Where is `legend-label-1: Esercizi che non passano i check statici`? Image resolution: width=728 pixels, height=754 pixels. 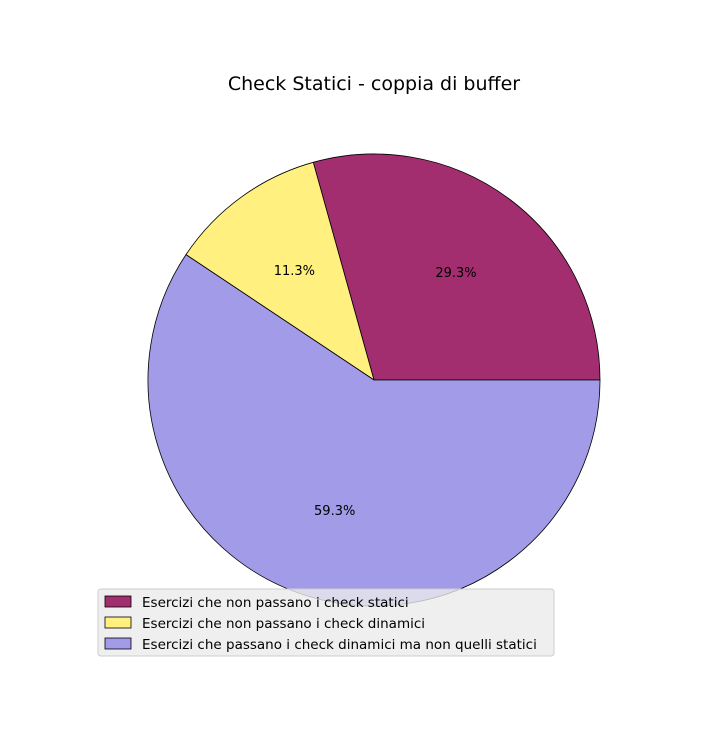
legend-label-1: Esercizi che non passano i check statici is located at coordinates (275, 603).